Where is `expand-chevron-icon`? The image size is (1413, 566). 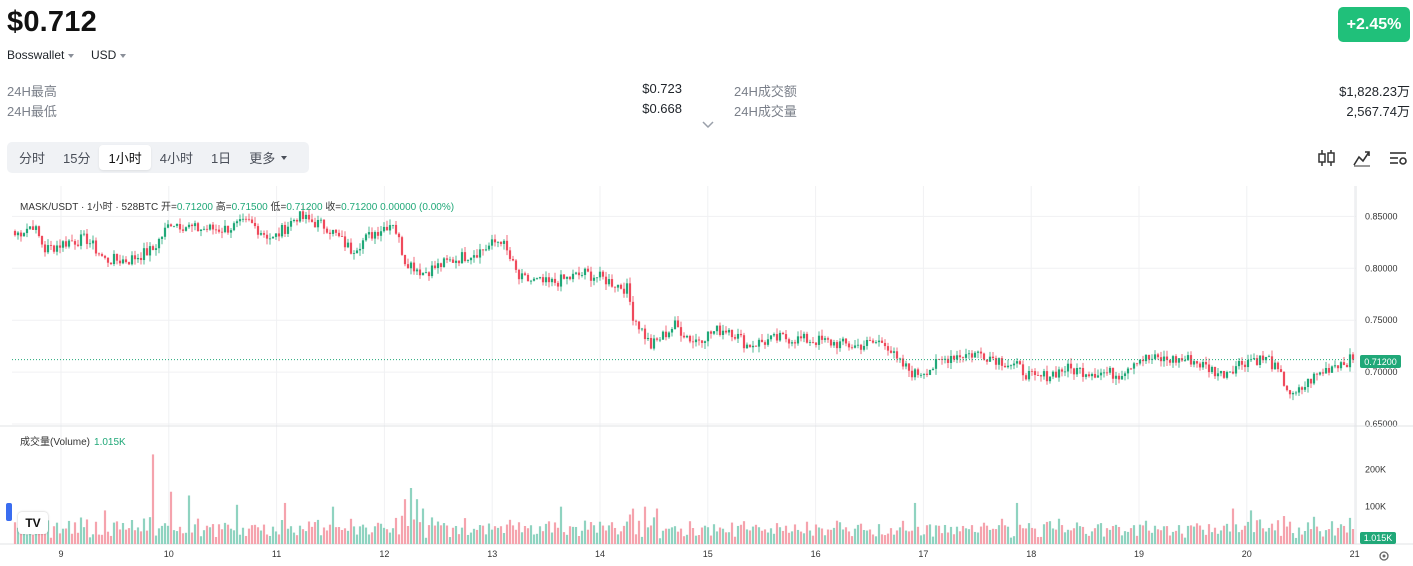
expand-chevron-icon is located at coordinates (708, 125).